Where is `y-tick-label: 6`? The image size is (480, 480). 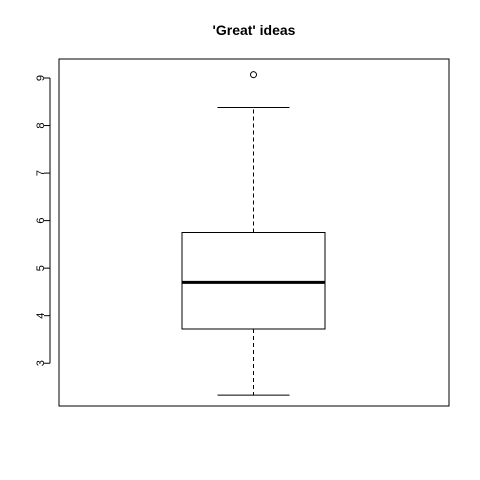 y-tick-label: 6 is located at coordinates (41, 221).